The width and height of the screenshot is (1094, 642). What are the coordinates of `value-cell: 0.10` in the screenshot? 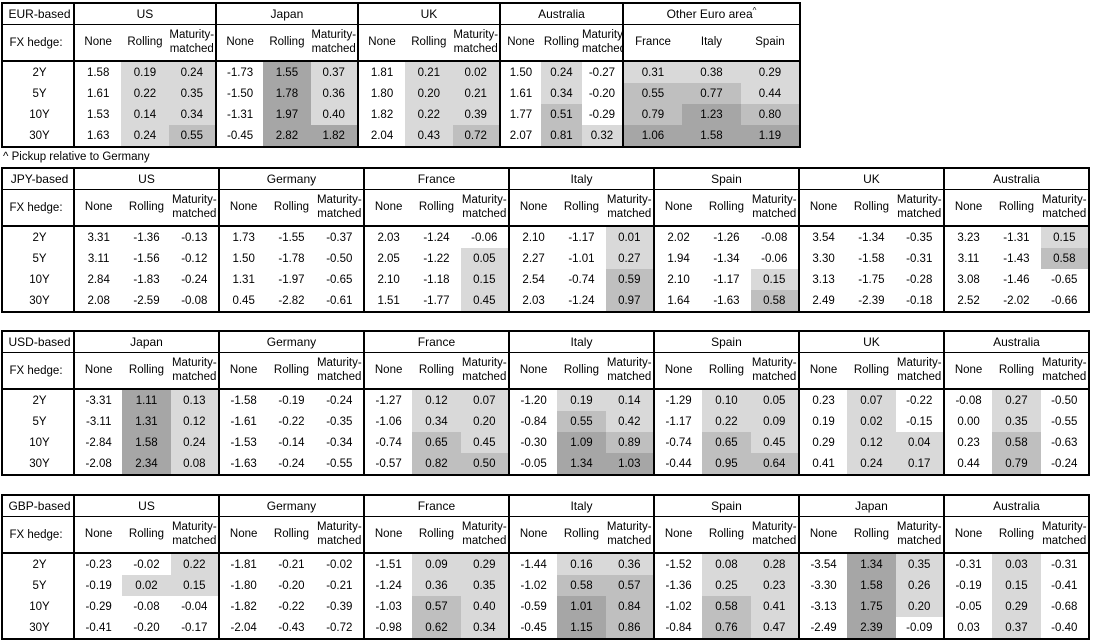 It's located at (726, 400).